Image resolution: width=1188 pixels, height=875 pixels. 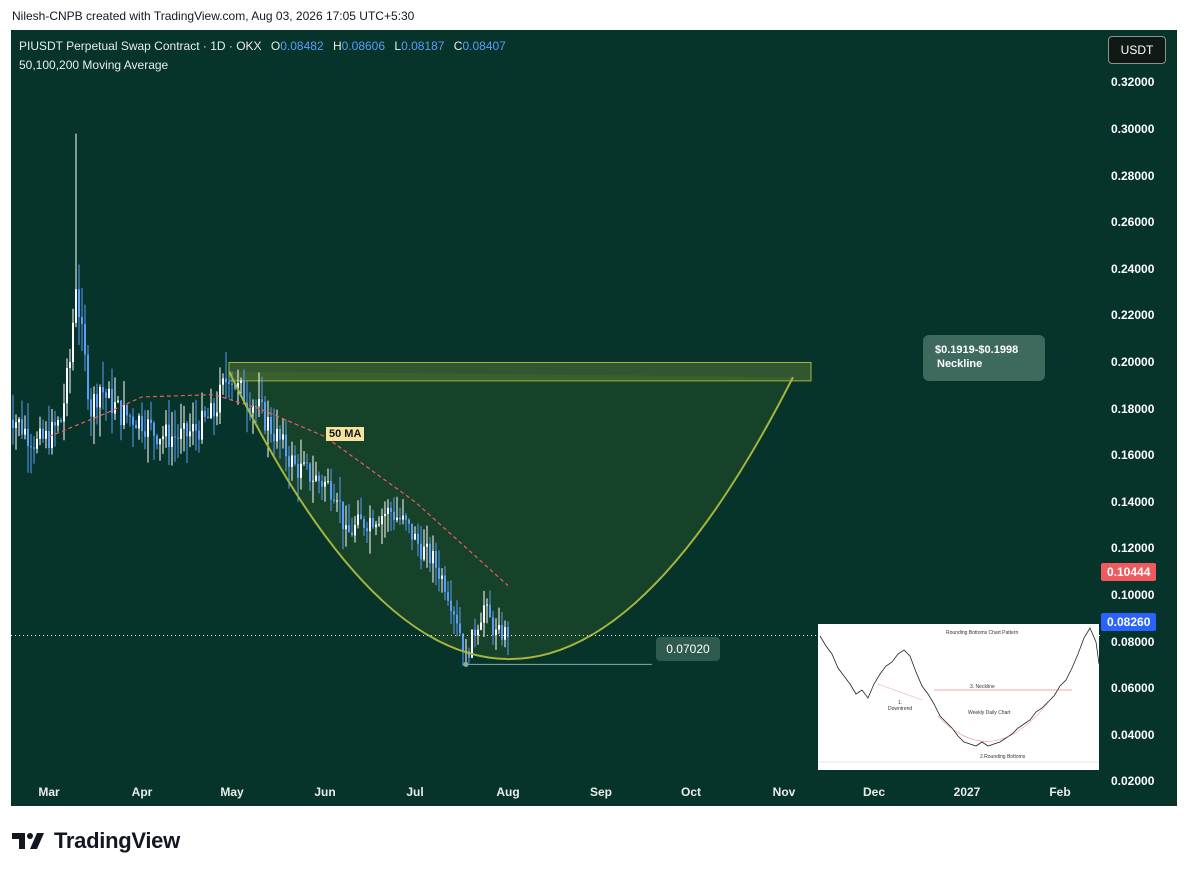 I want to click on time-tick-label: Sep, so click(x=601, y=792).